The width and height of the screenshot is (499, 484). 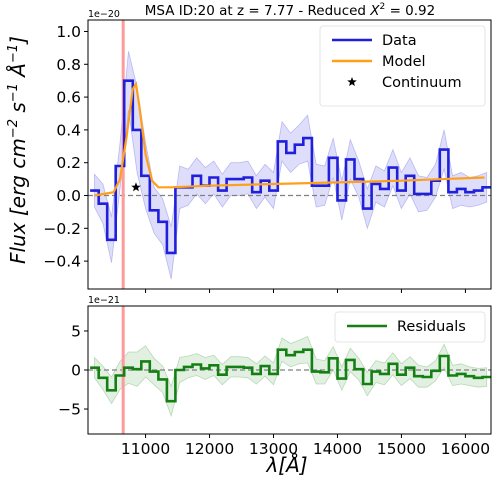 What do you see at coordinates (337, 449) in the screenshot?
I see `x-tick-label: 14000` at bounding box center [337, 449].